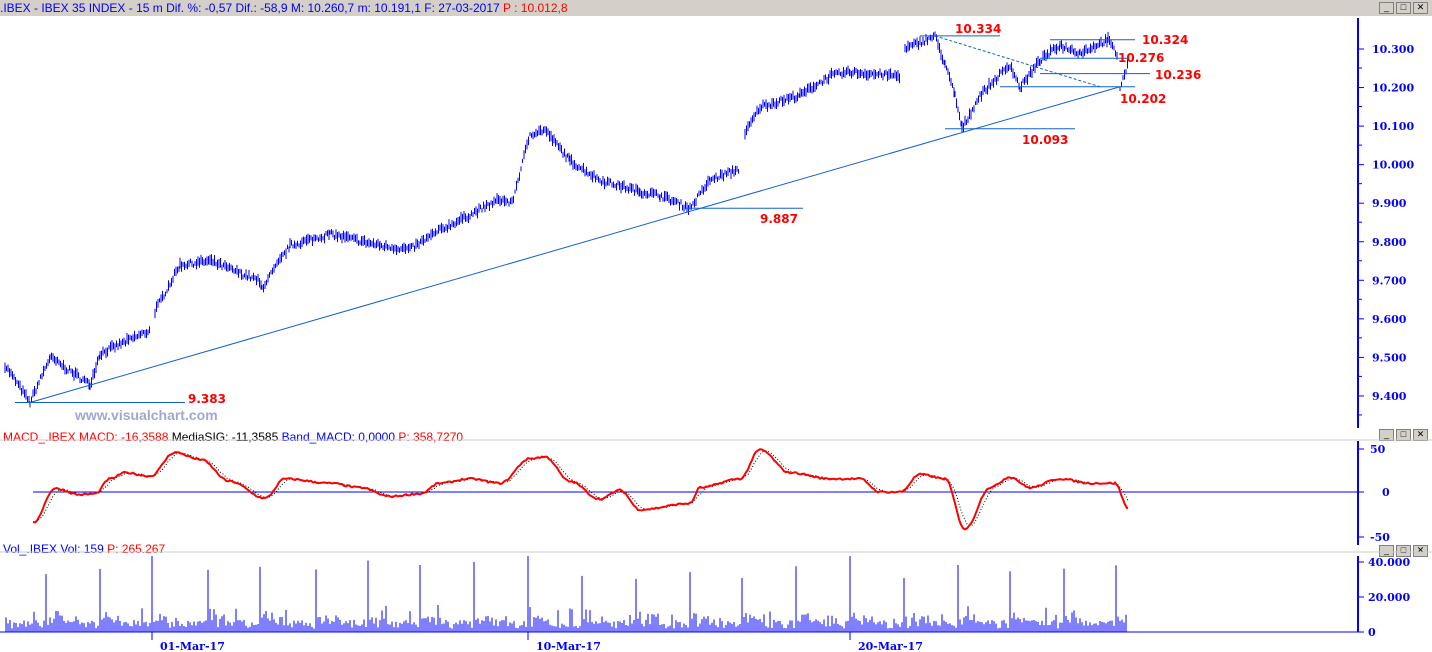 This screenshot has width=1432, height=652. Describe the element at coordinates (1380, 537) in the screenshot. I see `macd-tick-label: -50` at that location.